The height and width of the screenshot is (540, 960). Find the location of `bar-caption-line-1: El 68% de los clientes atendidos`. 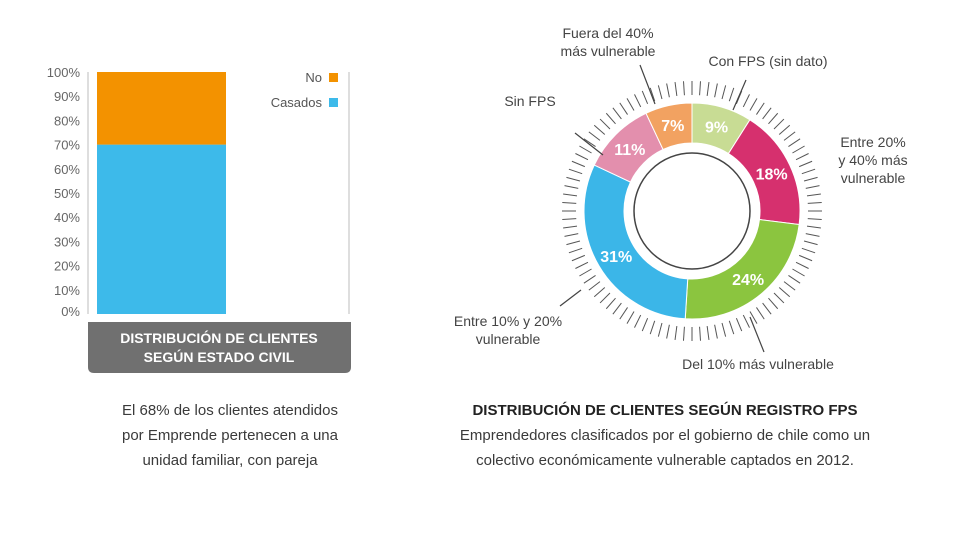

bar-caption-line-1: El 68% de los clientes atendidos is located at coordinates (230, 410).